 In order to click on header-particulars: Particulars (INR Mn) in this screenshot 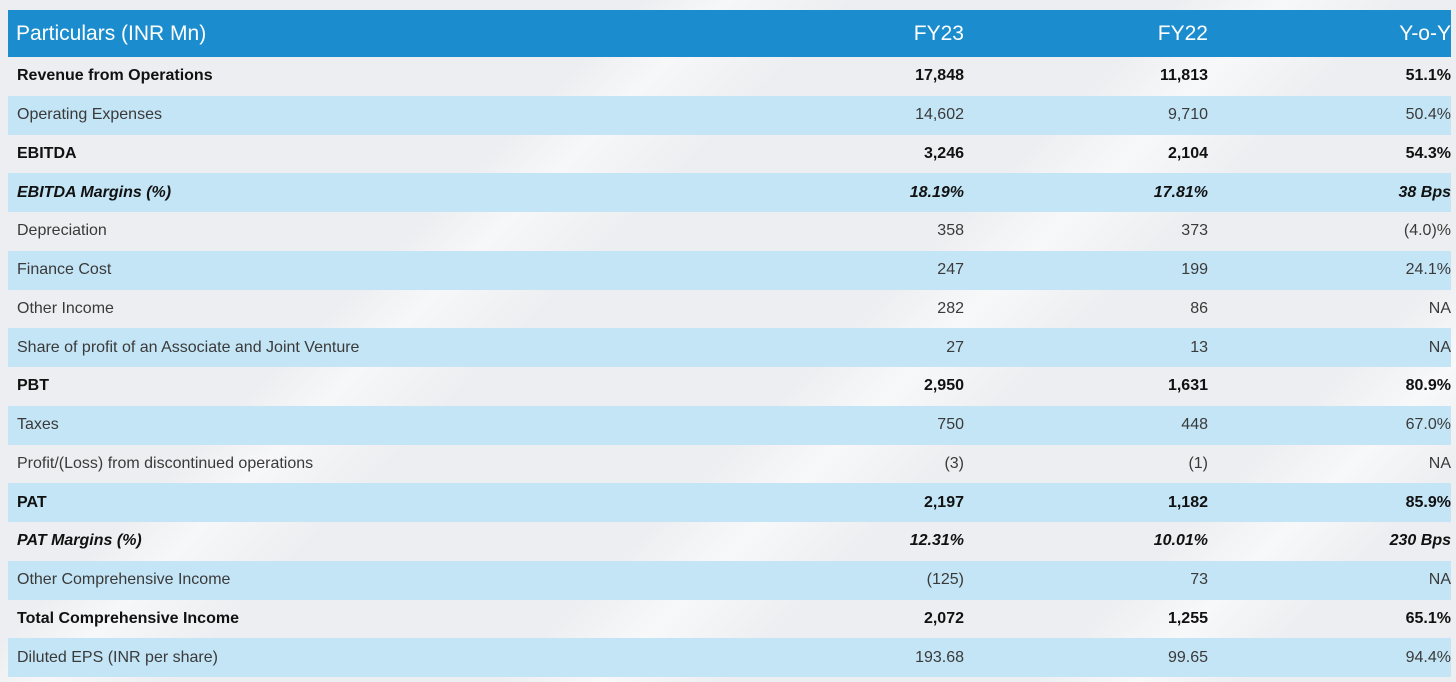, I will do `click(111, 33)`.